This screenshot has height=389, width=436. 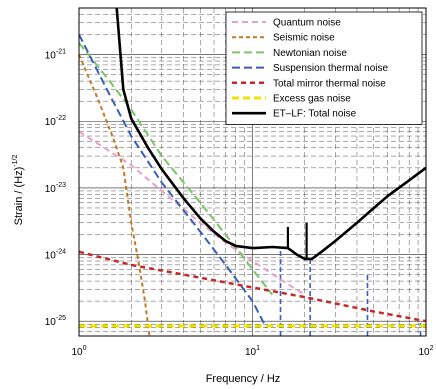 What do you see at coordinates (55, 121) in the screenshot?
I see `y-tick-label: 10-22` at bounding box center [55, 121].